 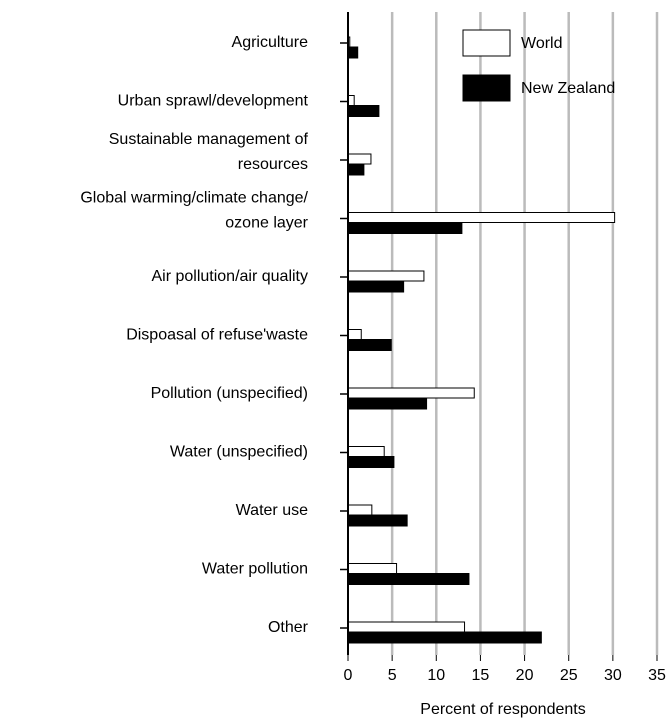 I want to click on y-tick-label: Global warming/climate change/, so click(x=194, y=198).